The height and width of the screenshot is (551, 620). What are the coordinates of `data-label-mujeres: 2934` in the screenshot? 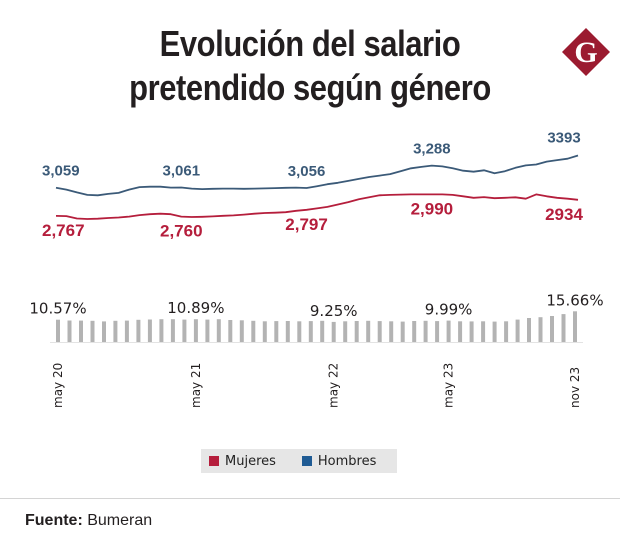 It's located at (564, 214).